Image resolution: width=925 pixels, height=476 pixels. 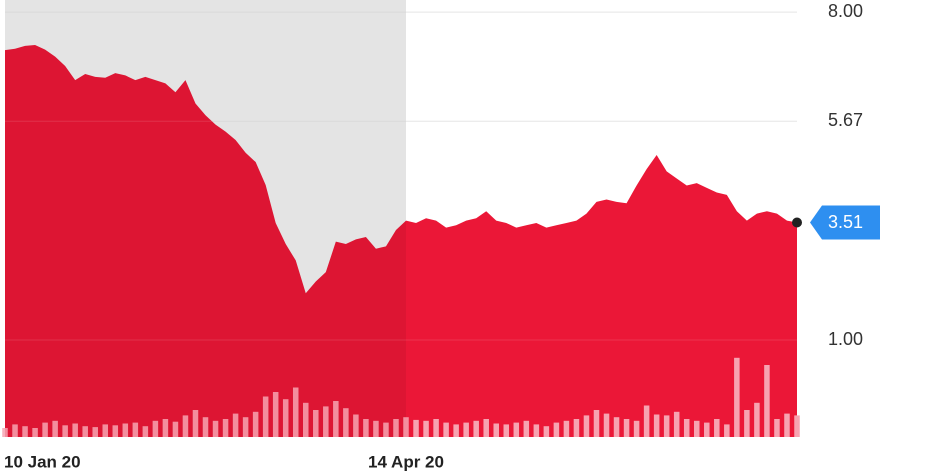 I want to click on price-badge, so click(x=845, y=222).